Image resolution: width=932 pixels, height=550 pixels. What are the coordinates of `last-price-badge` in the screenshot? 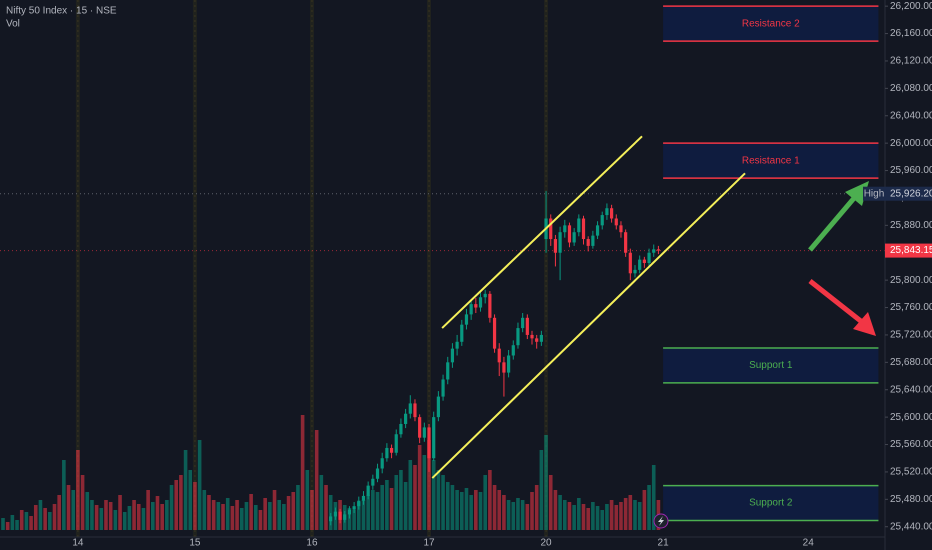 It's located at (908, 250).